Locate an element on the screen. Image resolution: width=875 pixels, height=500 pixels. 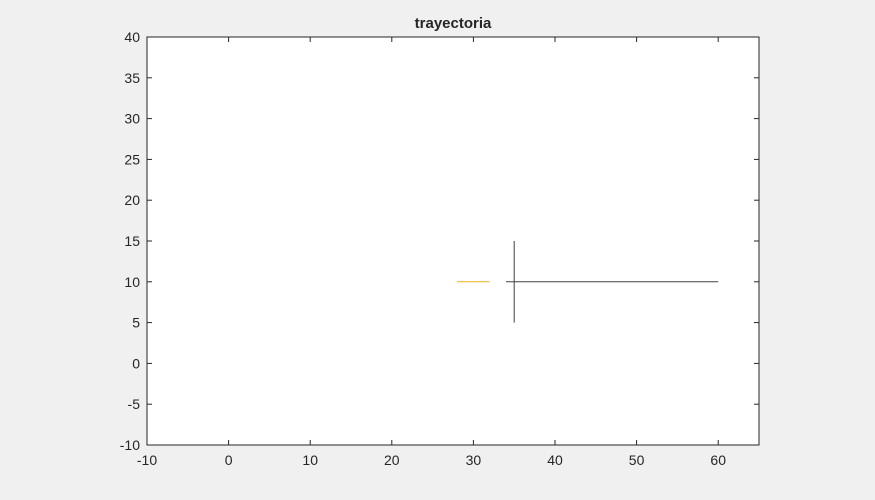
y-tick-label: 5 is located at coordinates (136, 323).